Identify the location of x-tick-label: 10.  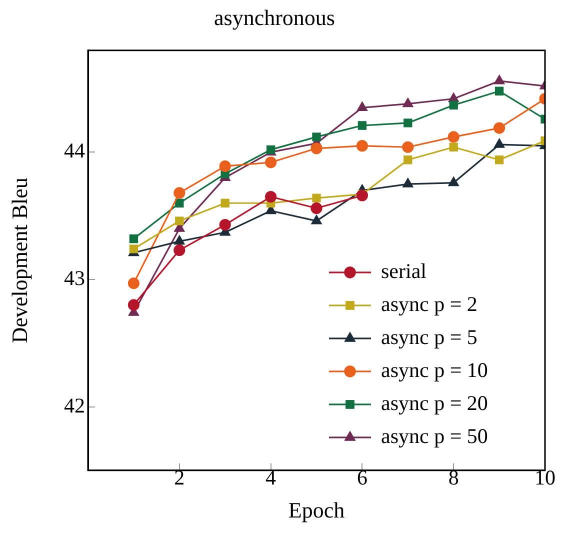
(545, 478).